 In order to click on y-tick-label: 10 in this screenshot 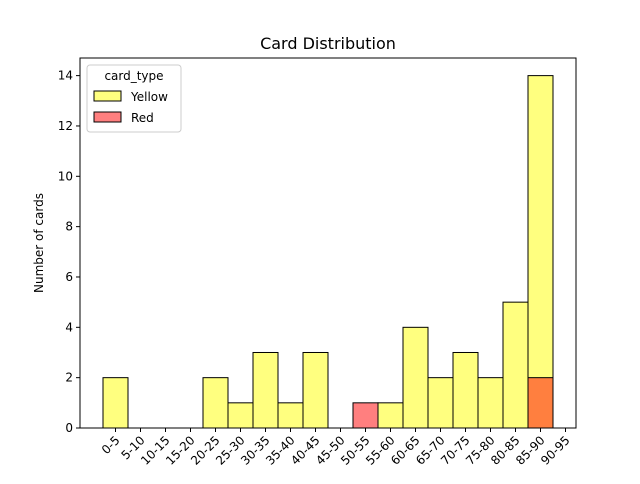, I will do `click(65, 176)`.